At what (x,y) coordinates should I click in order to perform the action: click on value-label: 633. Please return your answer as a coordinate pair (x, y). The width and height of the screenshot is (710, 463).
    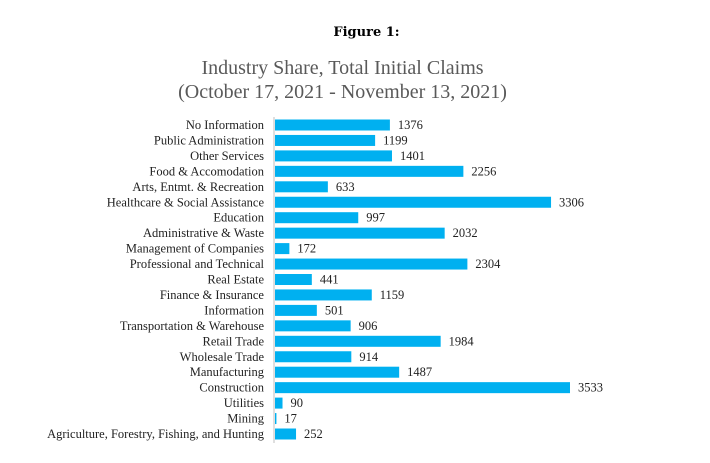
    Looking at the image, I should click on (345, 187).